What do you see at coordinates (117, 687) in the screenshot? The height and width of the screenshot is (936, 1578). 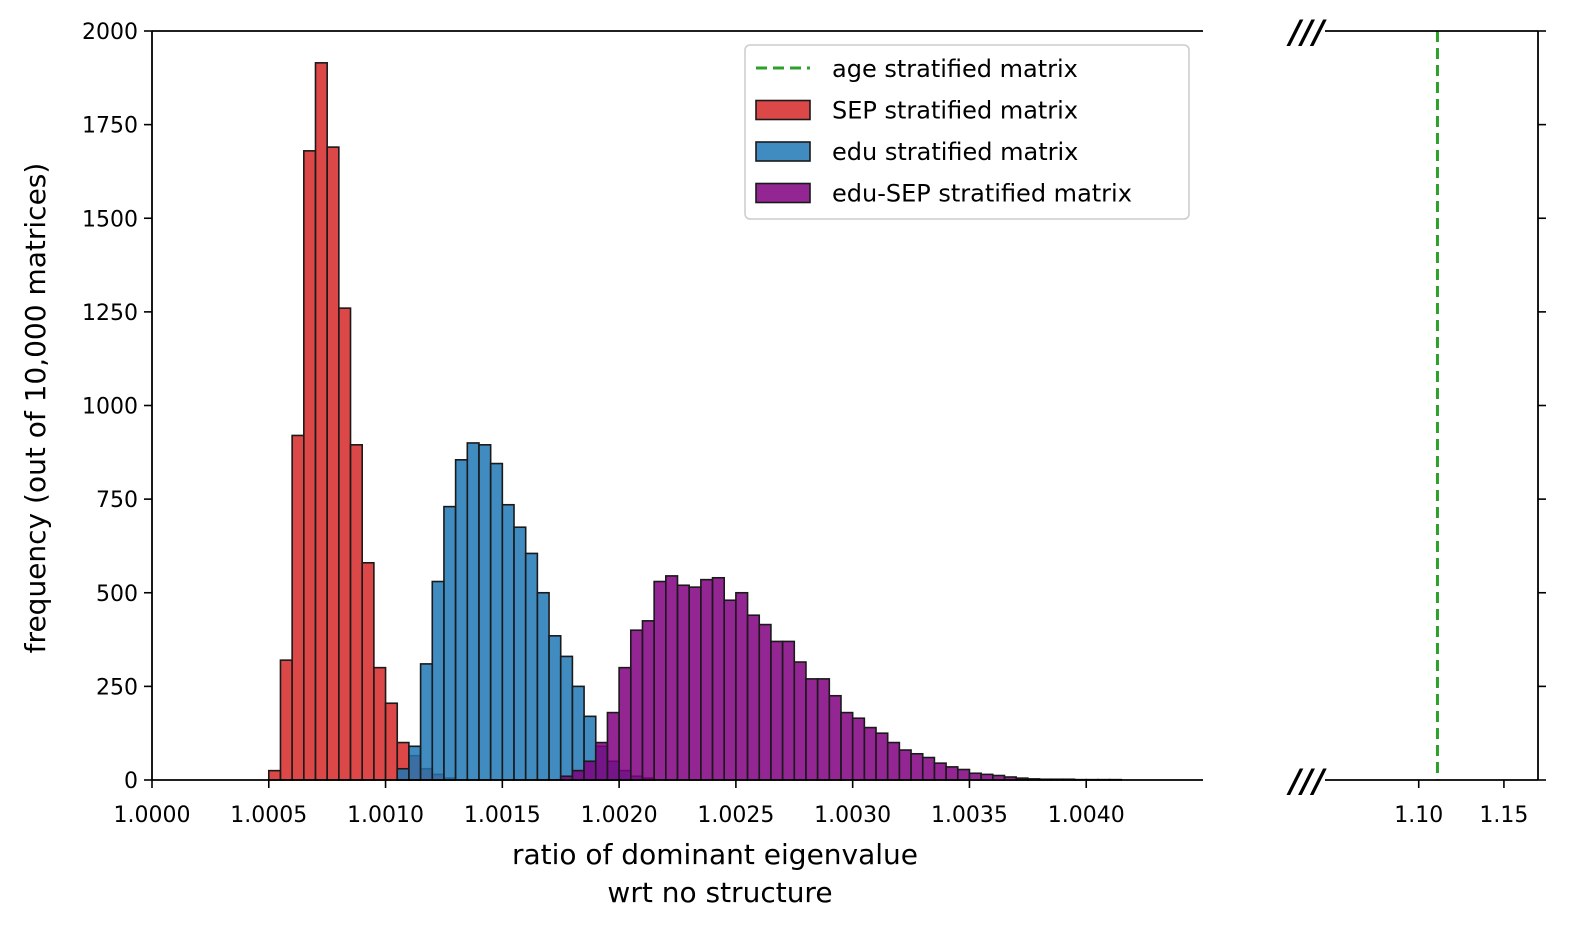 I see `y-tick-label: 250` at bounding box center [117, 687].